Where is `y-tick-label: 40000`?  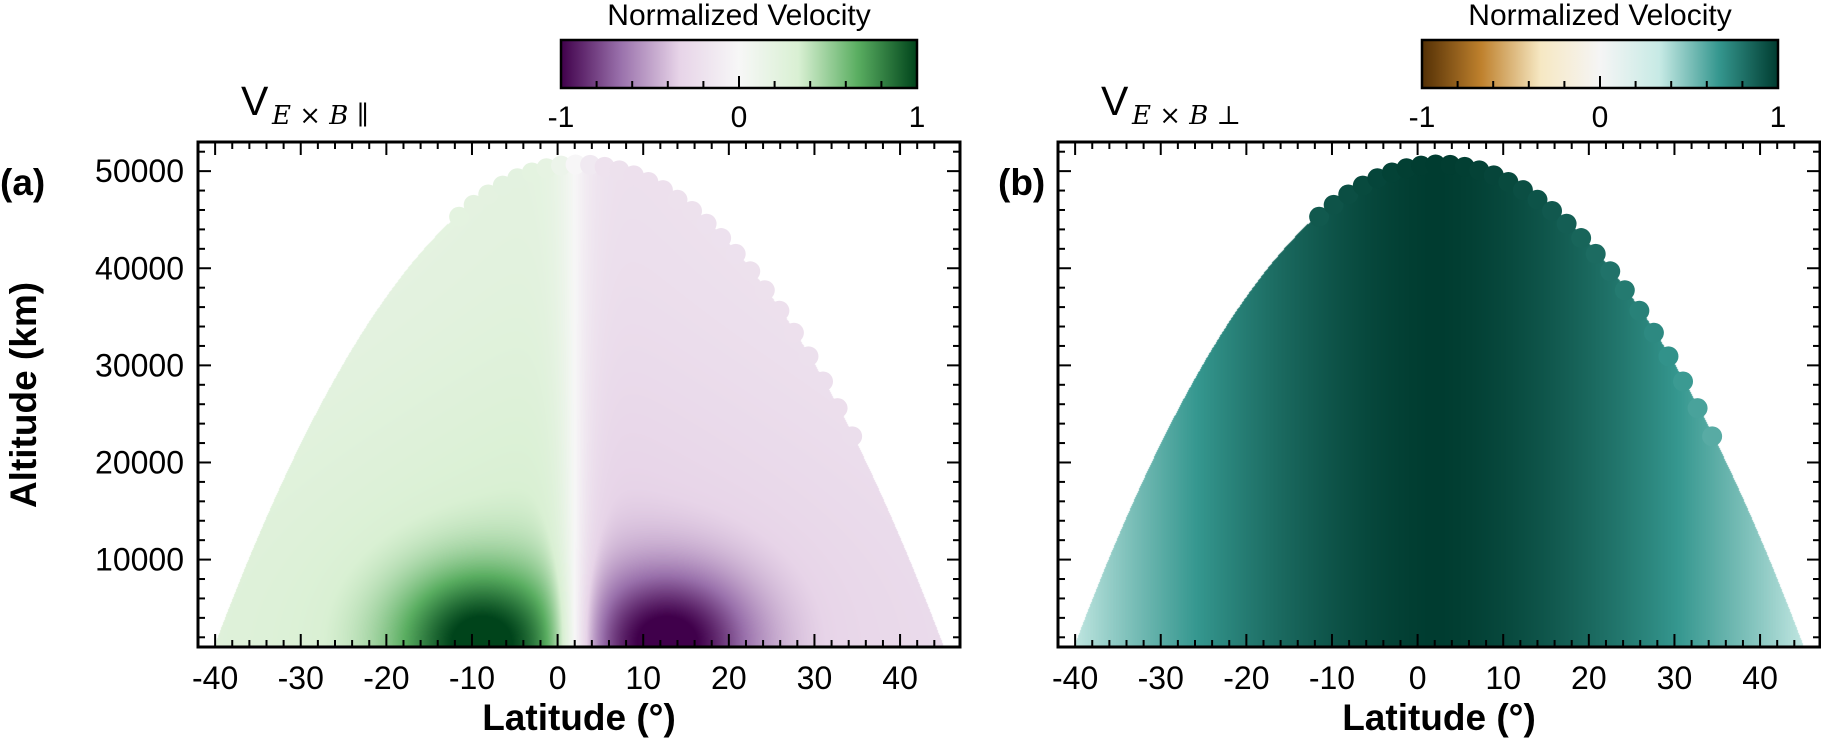
y-tick-label: 40000 is located at coordinates (139, 268).